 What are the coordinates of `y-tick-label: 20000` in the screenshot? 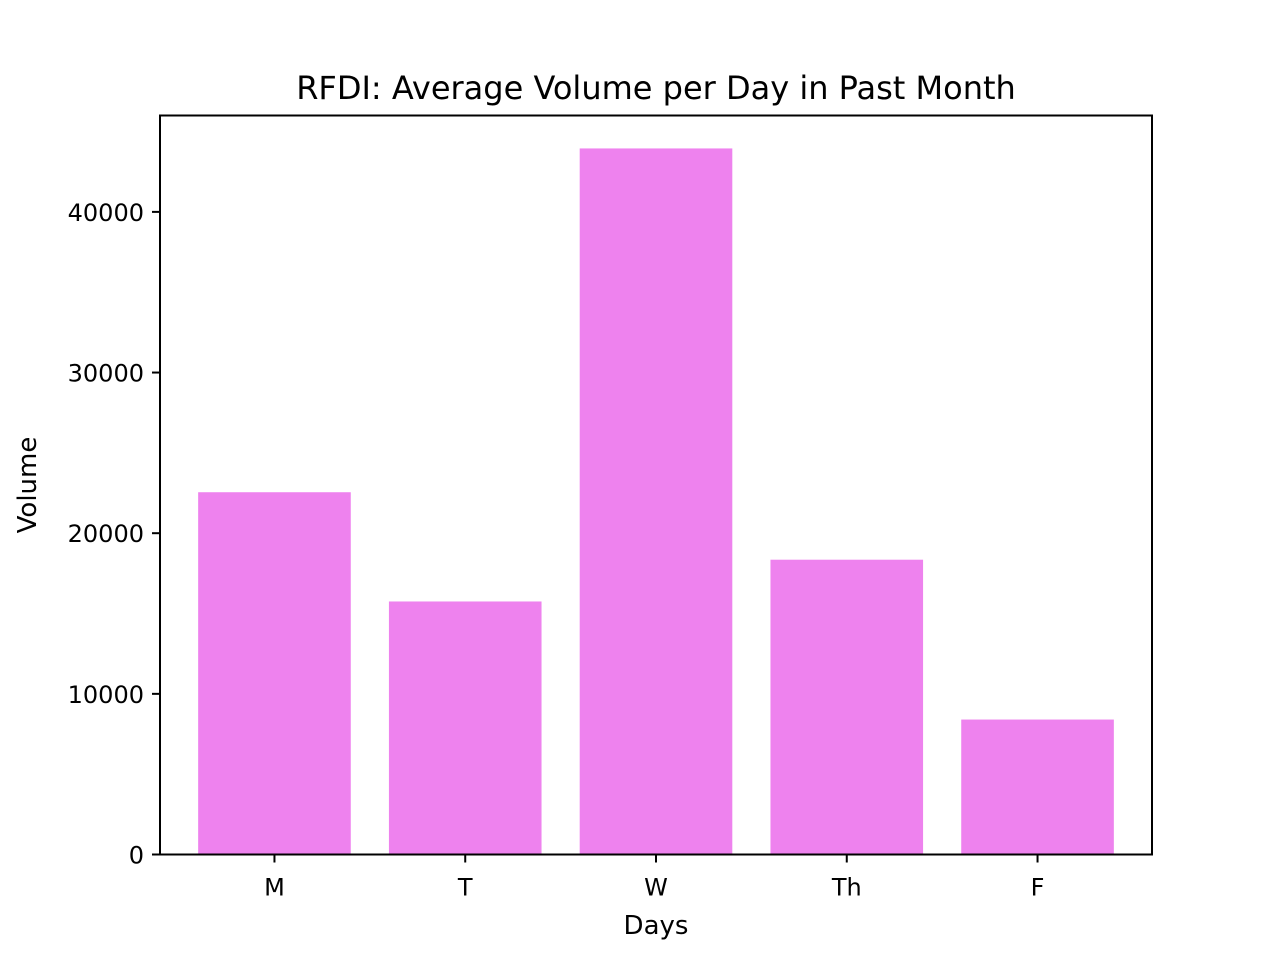 It's located at (106, 534).